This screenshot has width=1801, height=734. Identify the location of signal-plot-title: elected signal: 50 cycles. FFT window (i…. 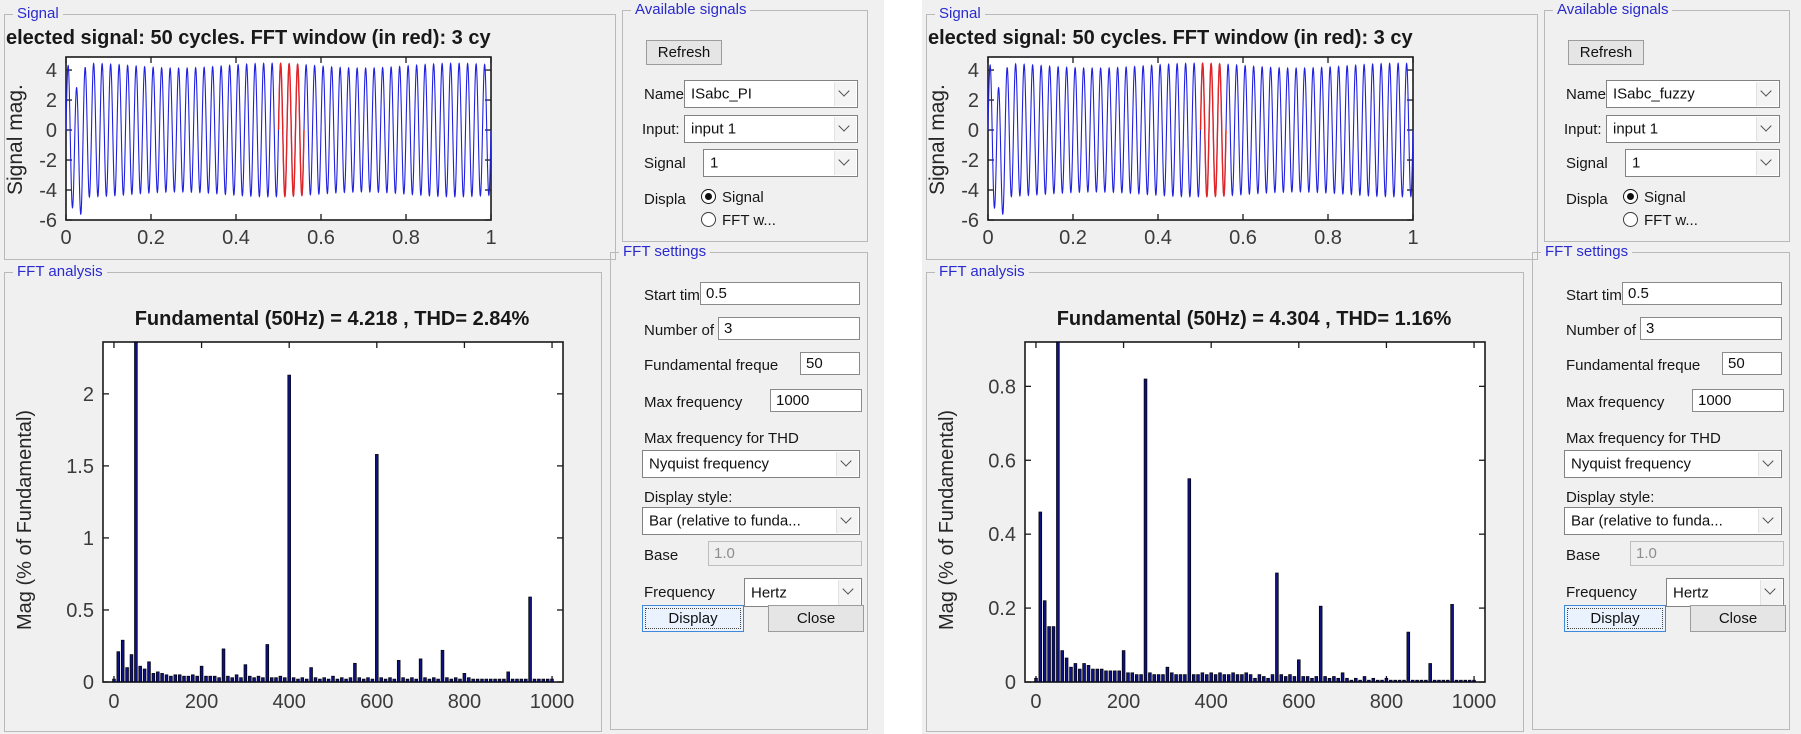
(248, 38).